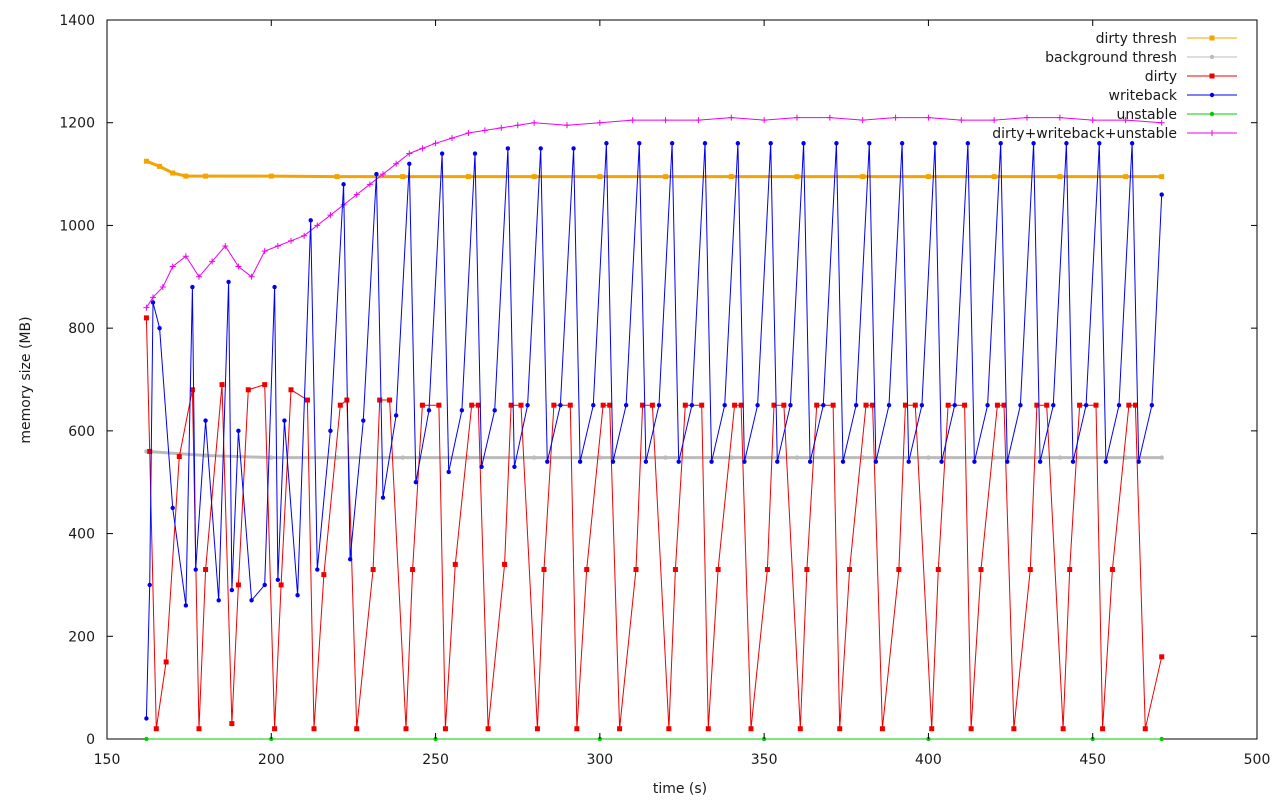 This screenshot has height=800, width=1280. Describe the element at coordinates (1136, 39) in the screenshot. I see `legend-label: dirty thresh` at that location.